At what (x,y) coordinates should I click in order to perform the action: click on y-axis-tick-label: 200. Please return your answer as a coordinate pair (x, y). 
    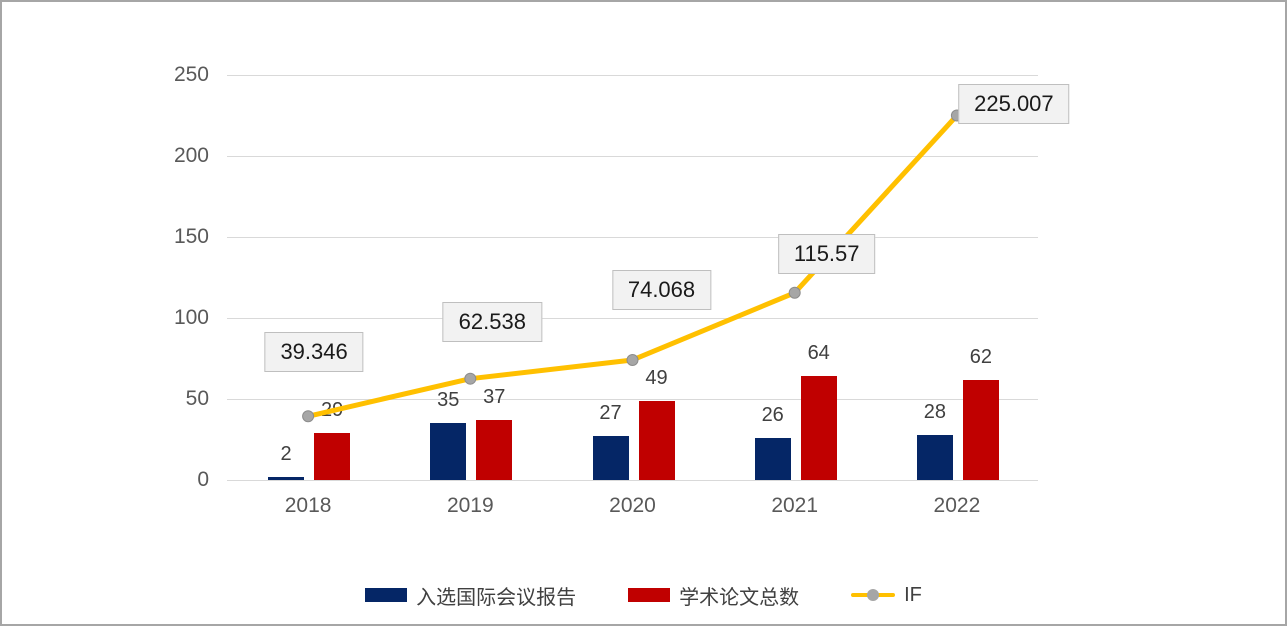
    Looking at the image, I should click on (191, 155).